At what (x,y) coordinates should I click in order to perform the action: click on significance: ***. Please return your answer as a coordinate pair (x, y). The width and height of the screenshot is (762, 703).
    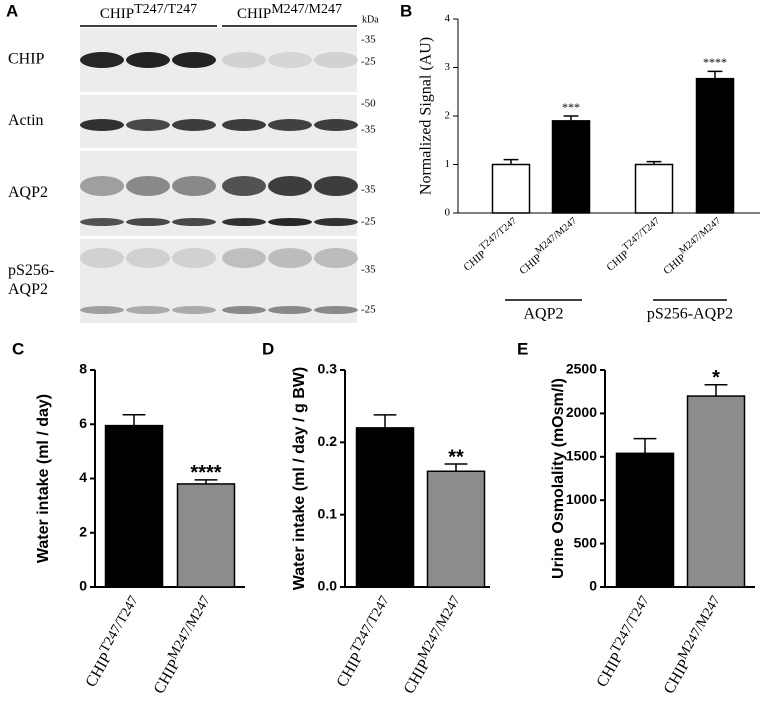
    Looking at the image, I should click on (571, 107).